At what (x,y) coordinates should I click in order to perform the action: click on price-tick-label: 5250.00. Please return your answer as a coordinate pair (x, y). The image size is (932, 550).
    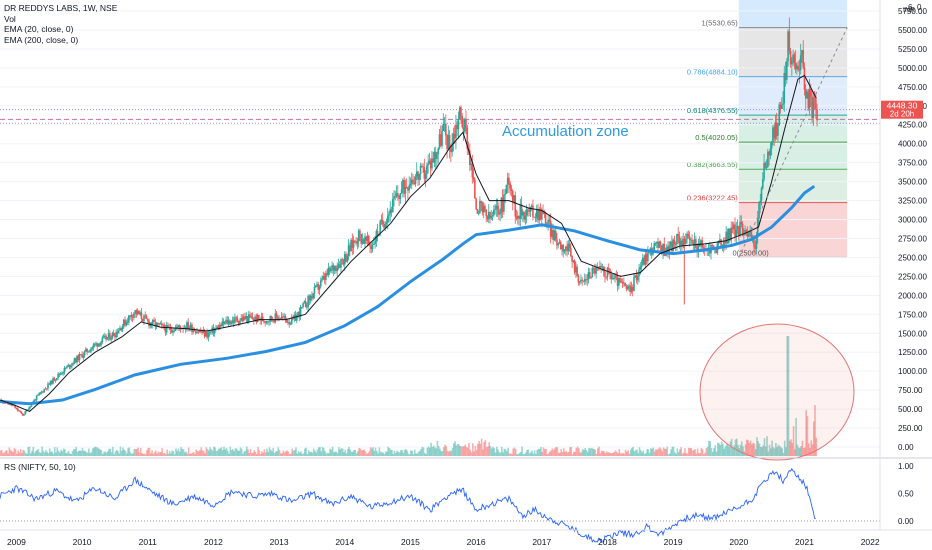
    Looking at the image, I should click on (912, 49).